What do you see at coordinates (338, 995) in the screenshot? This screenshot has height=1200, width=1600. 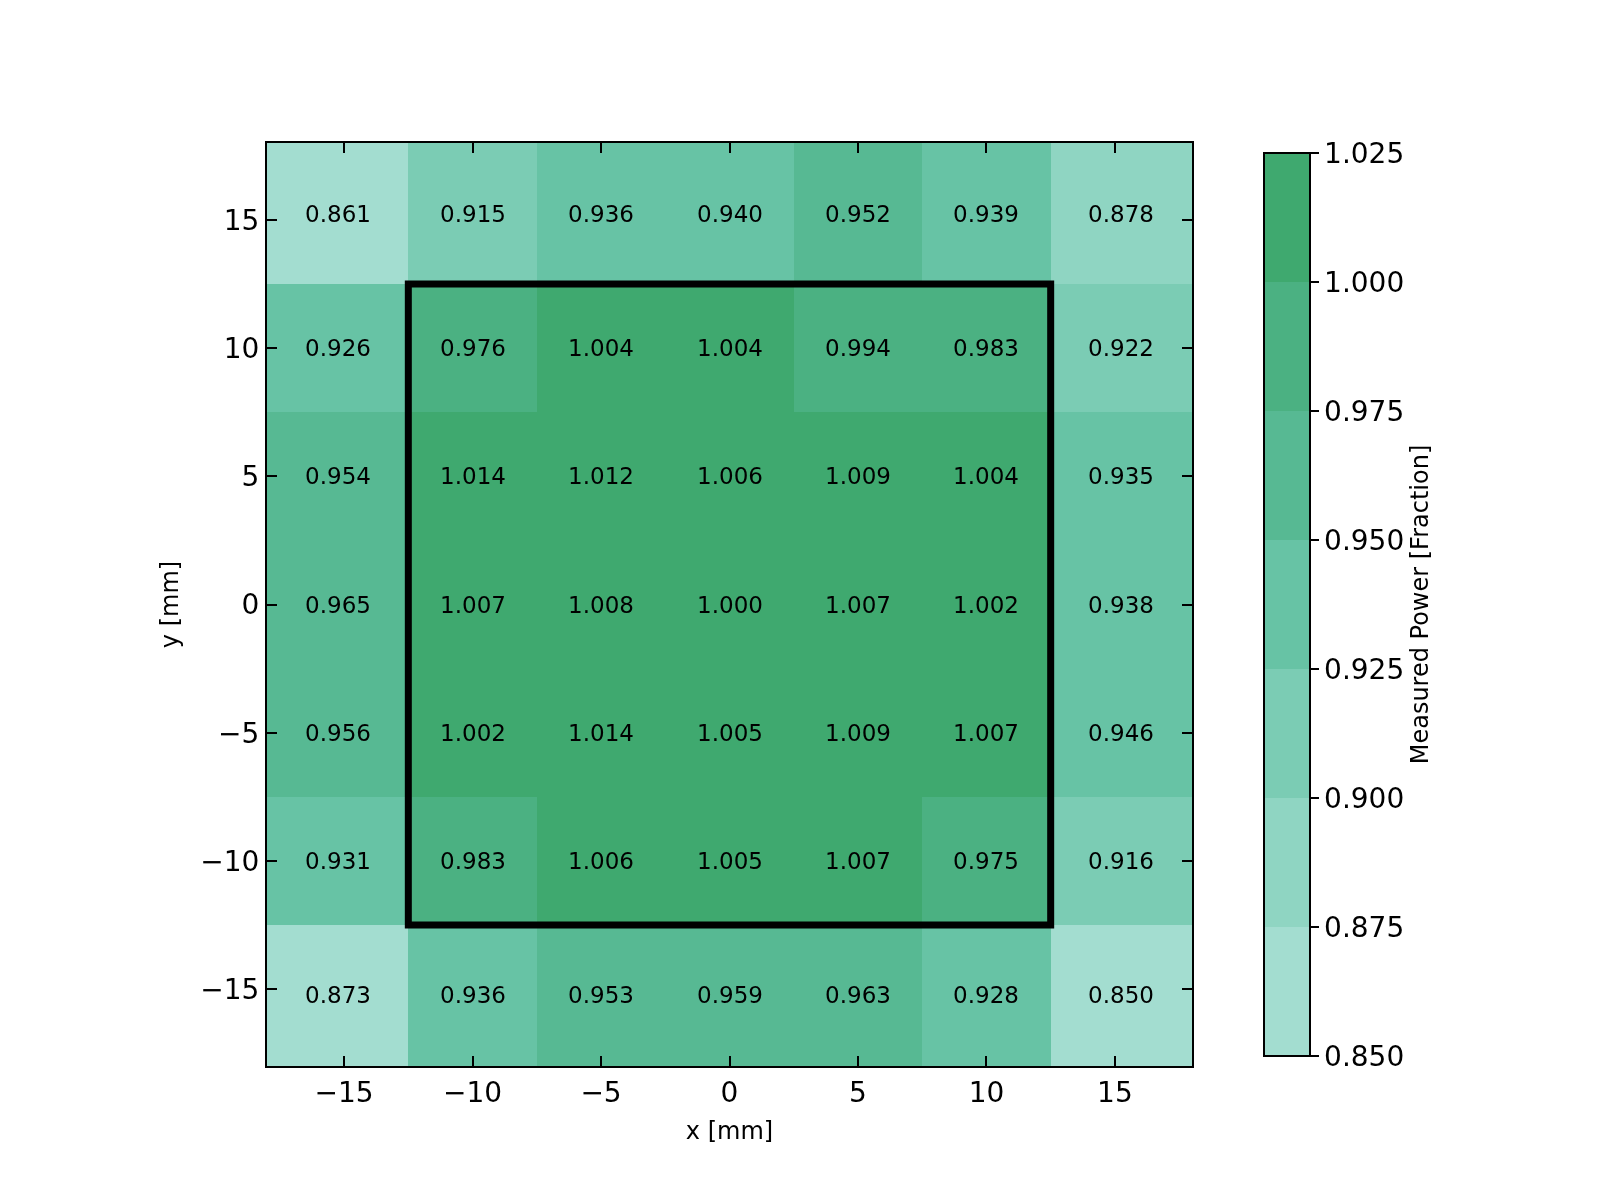 I see `data-label: 0.873` at bounding box center [338, 995].